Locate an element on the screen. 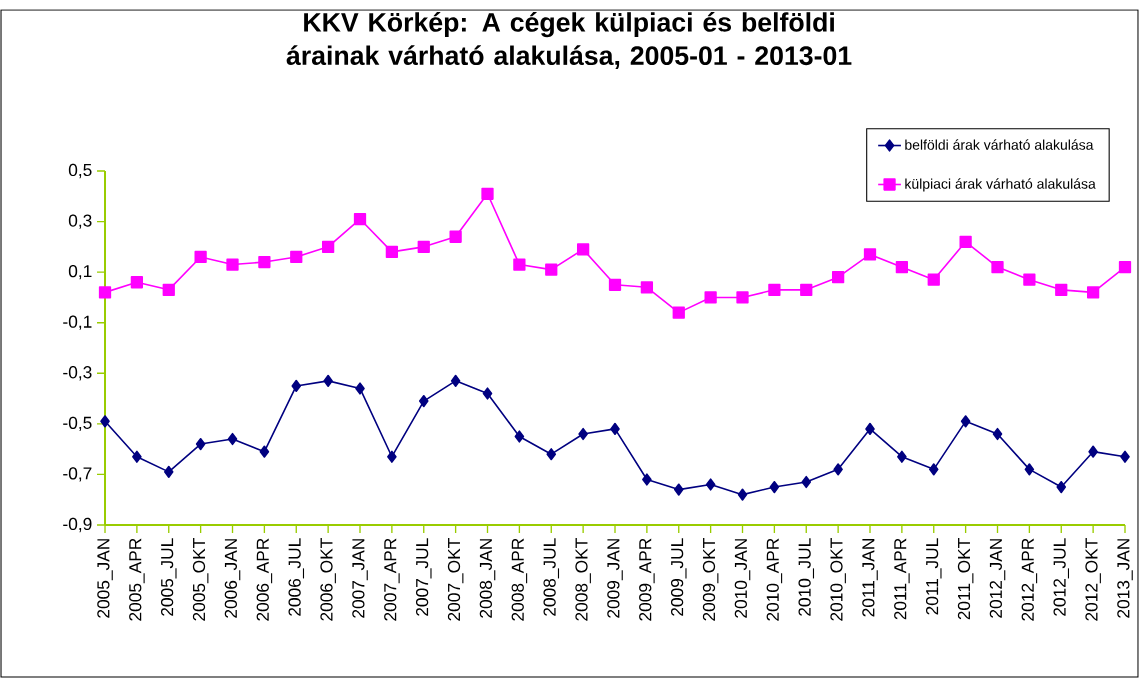  x-tick-label: 2011_OKT is located at coordinates (965, 579).